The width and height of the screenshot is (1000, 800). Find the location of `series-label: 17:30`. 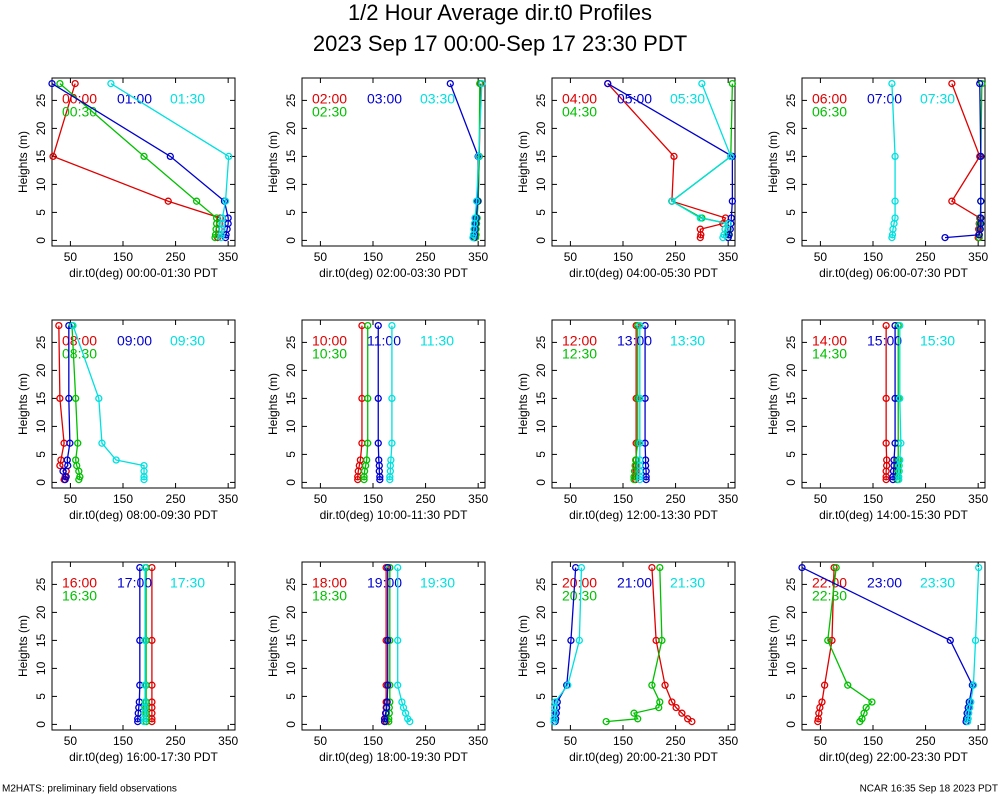

series-label: 17:30 is located at coordinates (187, 583).